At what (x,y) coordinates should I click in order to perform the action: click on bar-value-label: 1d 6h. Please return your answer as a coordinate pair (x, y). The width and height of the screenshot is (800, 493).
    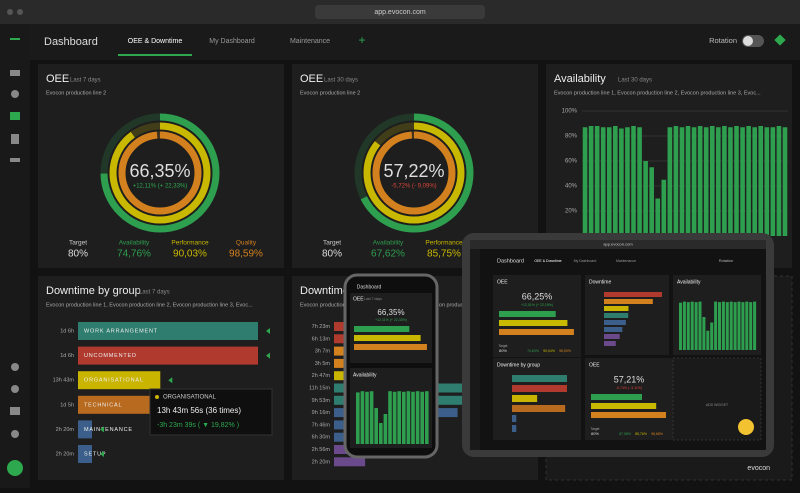
    Looking at the image, I should click on (67, 356).